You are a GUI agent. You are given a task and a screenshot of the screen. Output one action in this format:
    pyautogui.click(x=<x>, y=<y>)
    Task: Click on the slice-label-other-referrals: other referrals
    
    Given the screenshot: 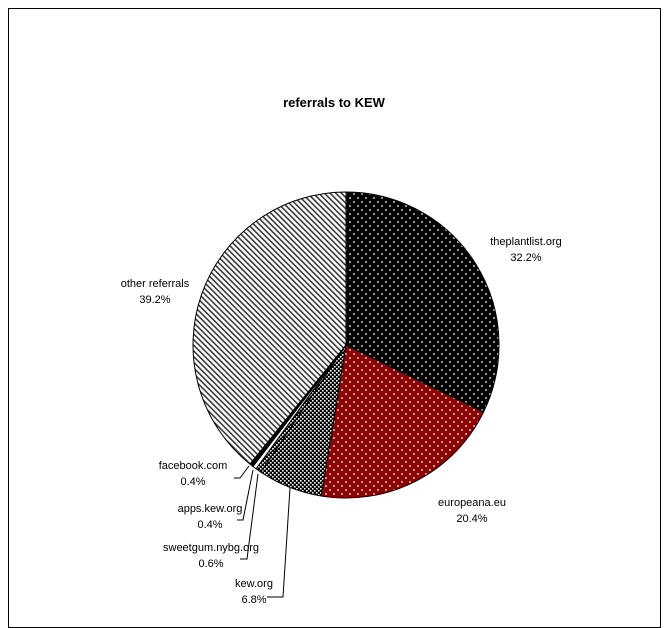 What is the action you would take?
    pyautogui.click(x=155, y=284)
    